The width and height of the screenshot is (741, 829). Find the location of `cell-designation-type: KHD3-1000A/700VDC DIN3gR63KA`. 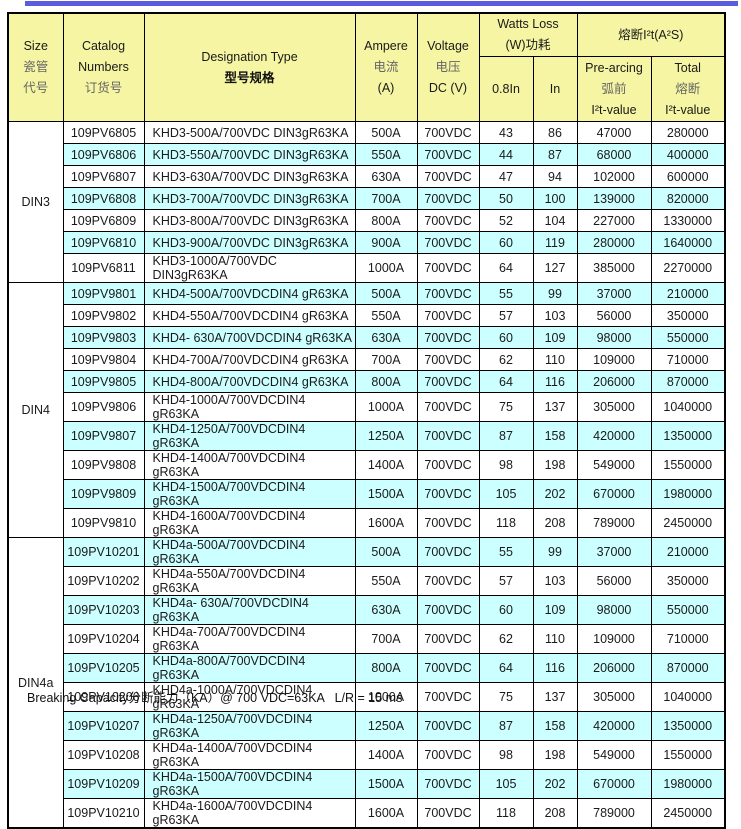

cell-designation-type: KHD3-1000A/700VDC DIN3gR63KA is located at coordinates (249, 268).